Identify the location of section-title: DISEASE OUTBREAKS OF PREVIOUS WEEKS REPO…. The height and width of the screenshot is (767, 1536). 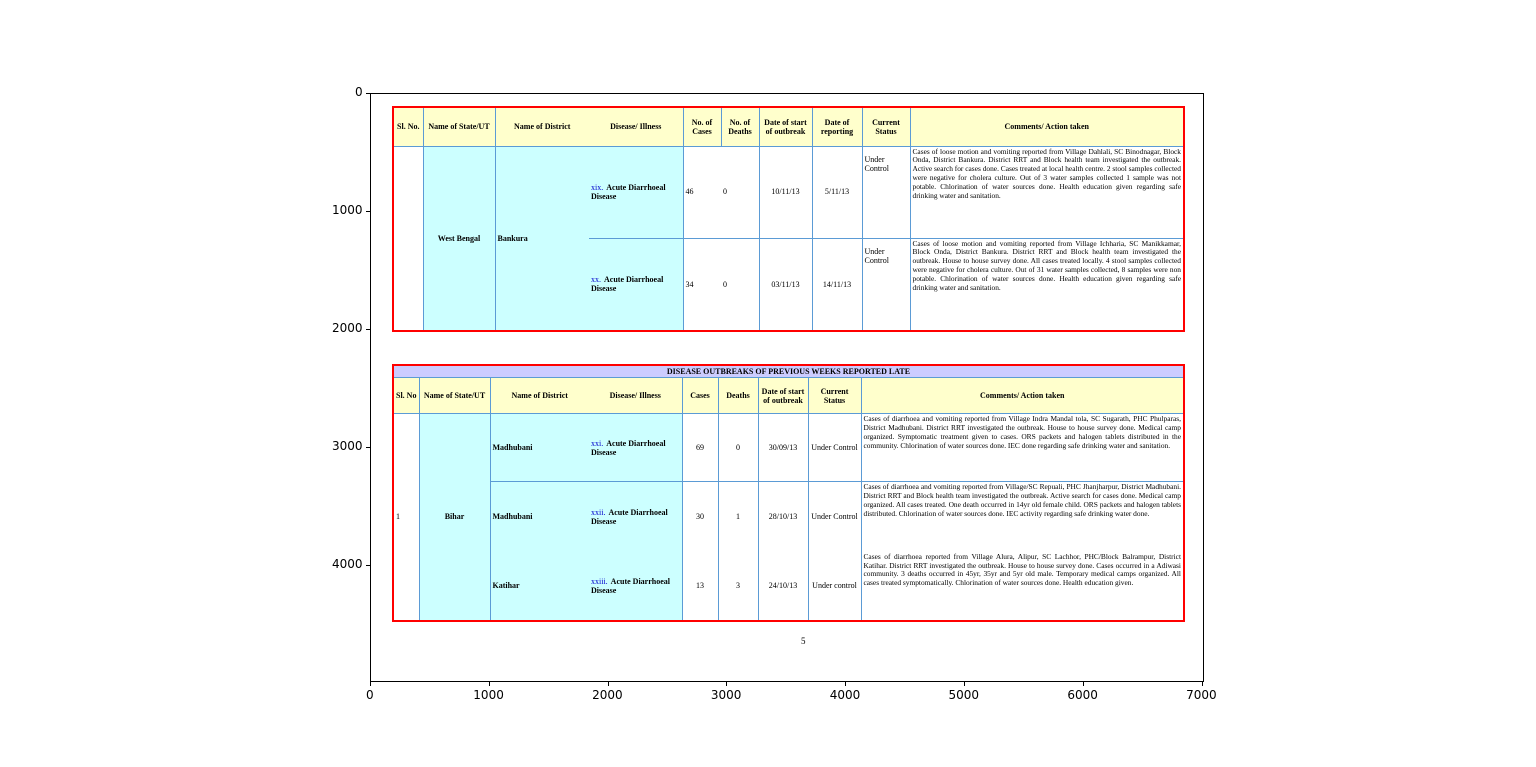
(788, 371).